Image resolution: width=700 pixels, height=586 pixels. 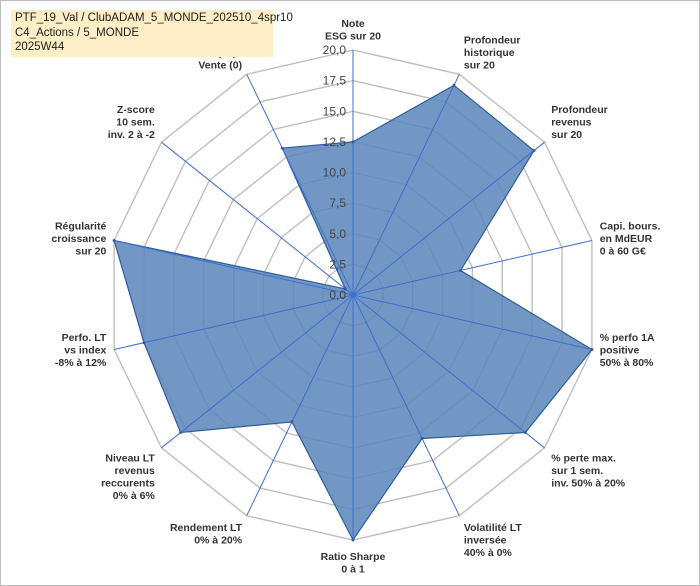 What do you see at coordinates (588, 471) in the screenshot?
I see `axis-label-5: % perte max. sur 1 sem. inv. 50% à 20%` at bounding box center [588, 471].